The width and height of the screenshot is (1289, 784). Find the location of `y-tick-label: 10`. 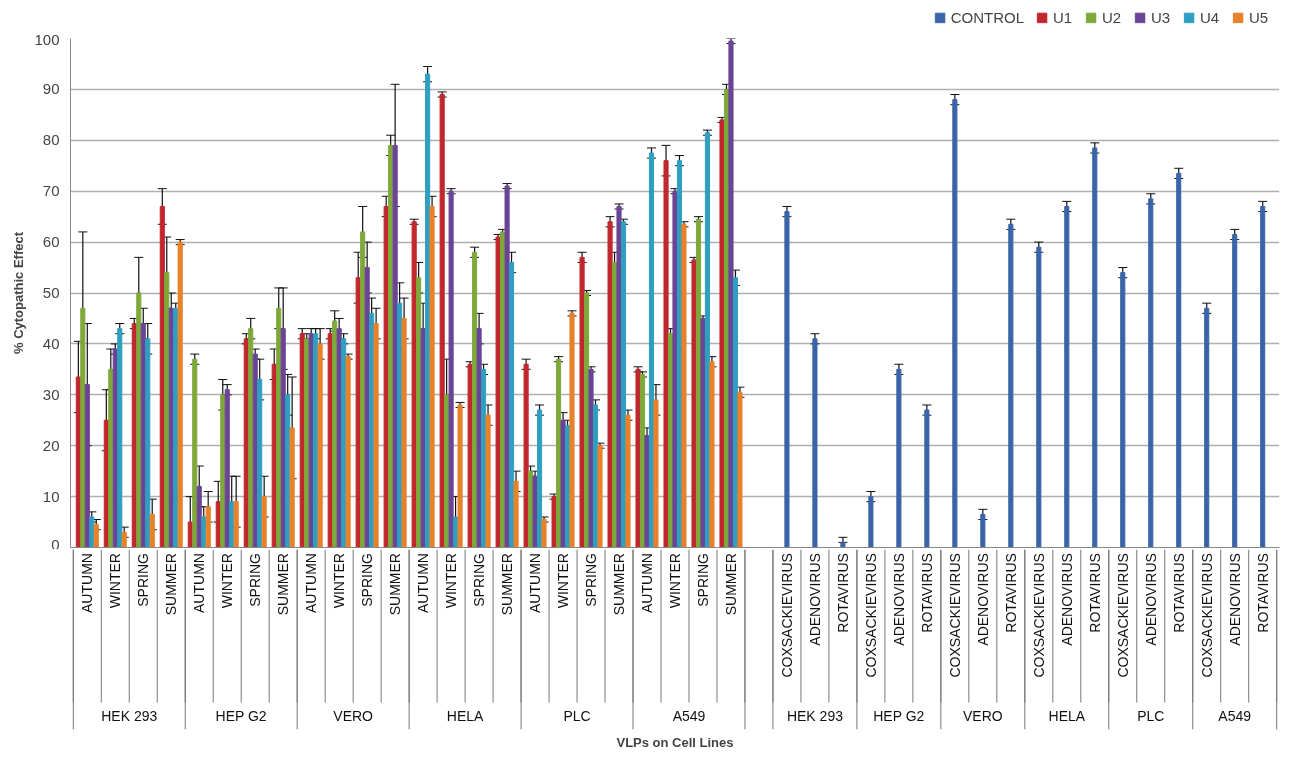

y-tick-label: 10 is located at coordinates (51, 496).